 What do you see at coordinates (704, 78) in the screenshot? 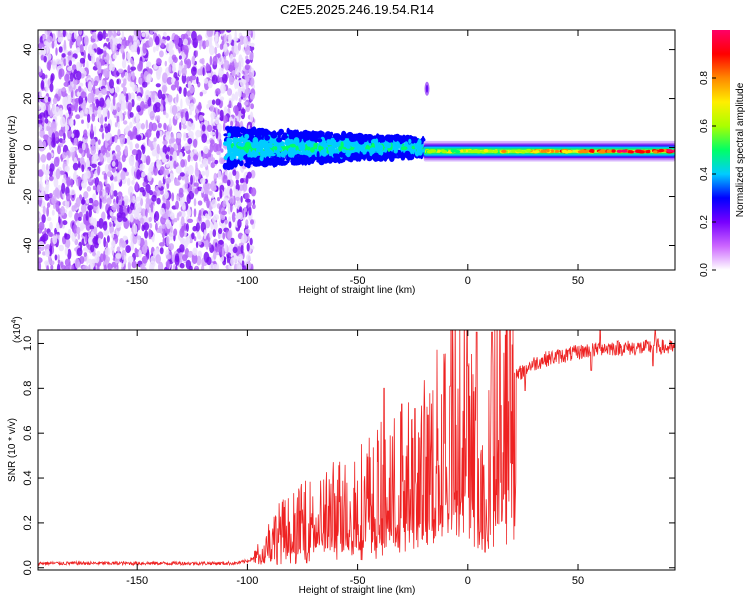
I see `colorbar-tick-label: 0.8` at bounding box center [704, 78].